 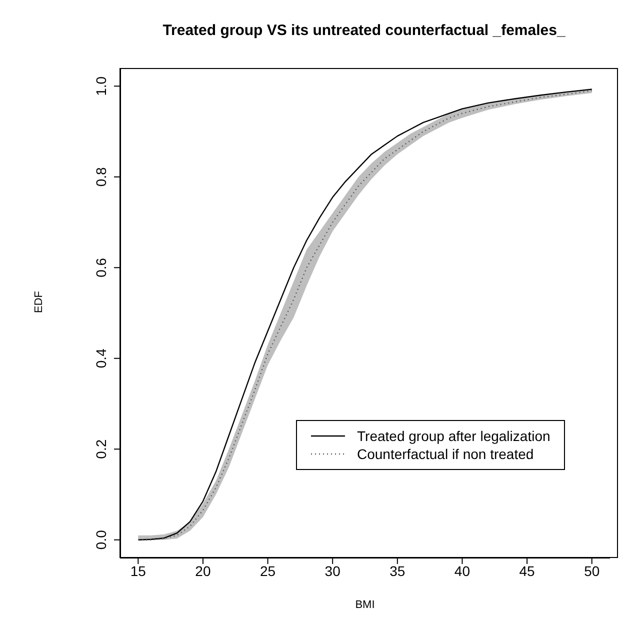 I want to click on x-axis-title: BMI, so click(x=365, y=605).